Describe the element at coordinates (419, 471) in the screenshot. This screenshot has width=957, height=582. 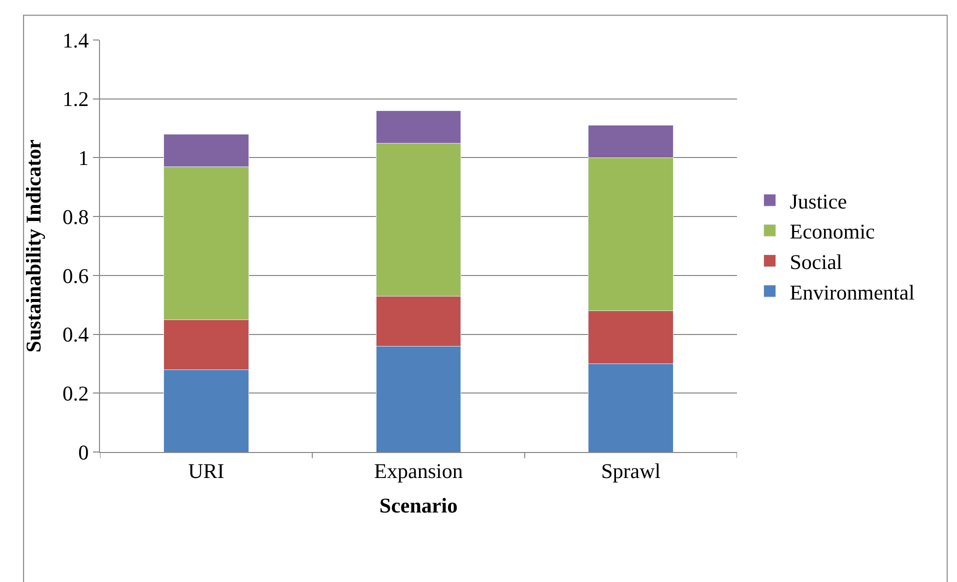
I see `x-tick-label: Expansion` at that location.